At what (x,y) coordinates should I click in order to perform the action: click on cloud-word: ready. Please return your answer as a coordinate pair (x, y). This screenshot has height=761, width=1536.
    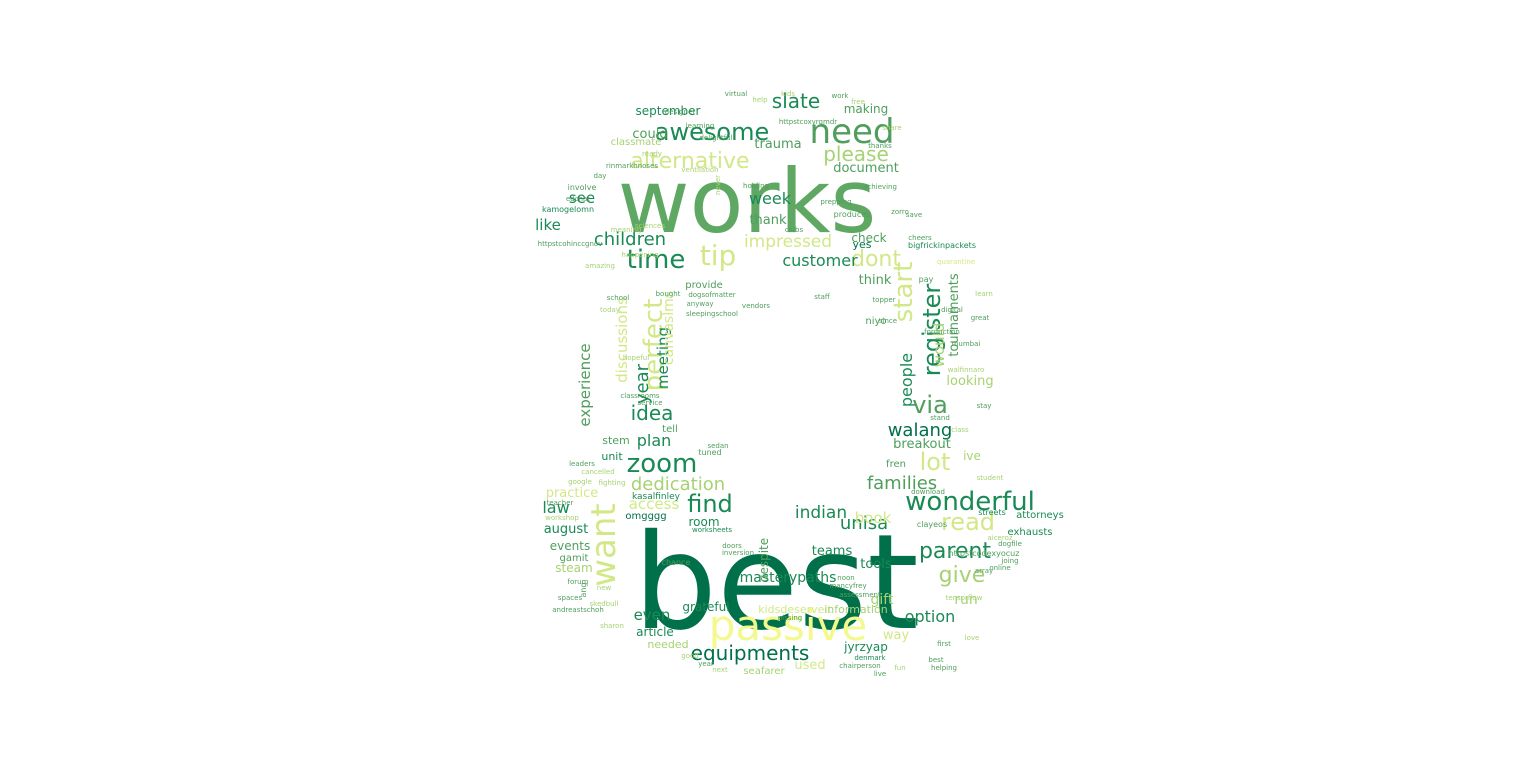
    Looking at the image, I should click on (652, 154).